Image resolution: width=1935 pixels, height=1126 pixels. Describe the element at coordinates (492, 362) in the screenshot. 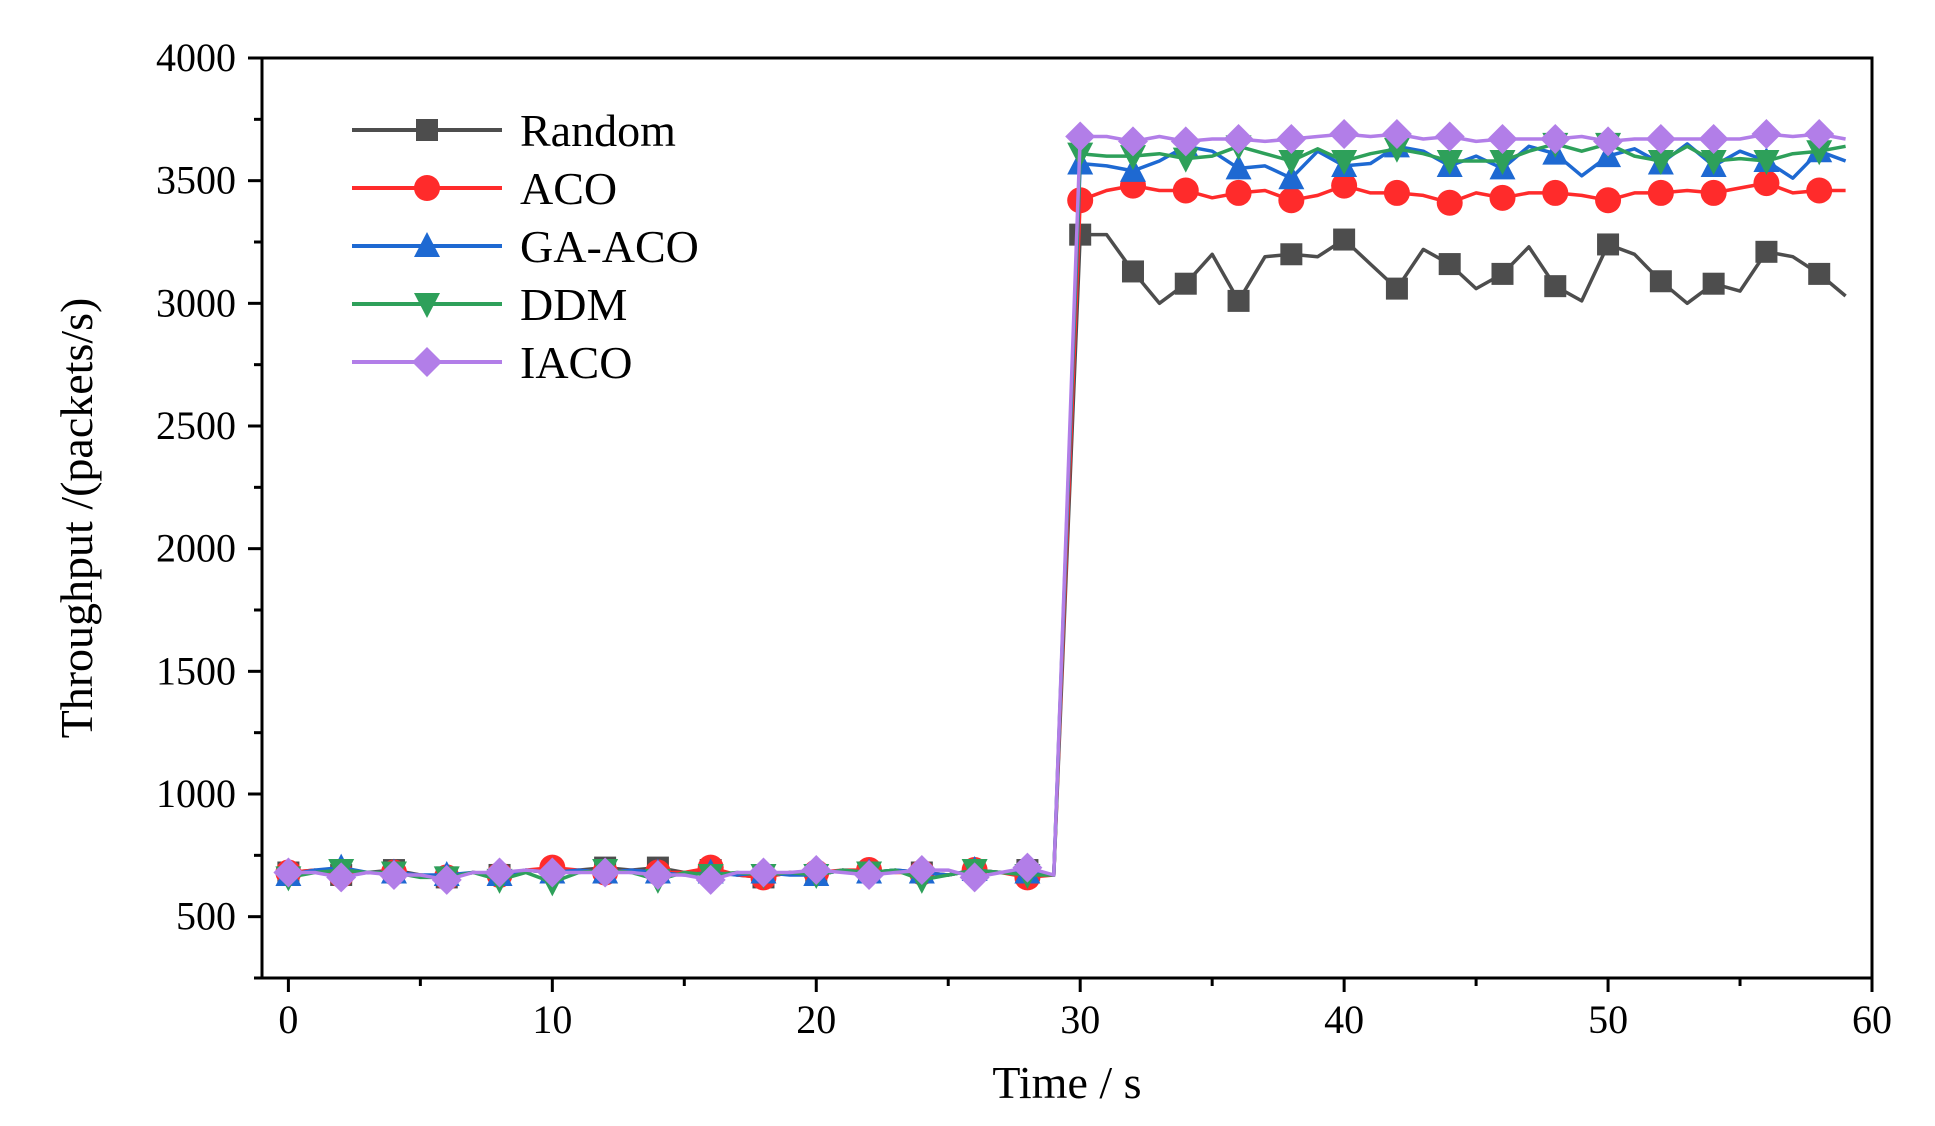

I see `legend-item-iaco: IACO` at that location.